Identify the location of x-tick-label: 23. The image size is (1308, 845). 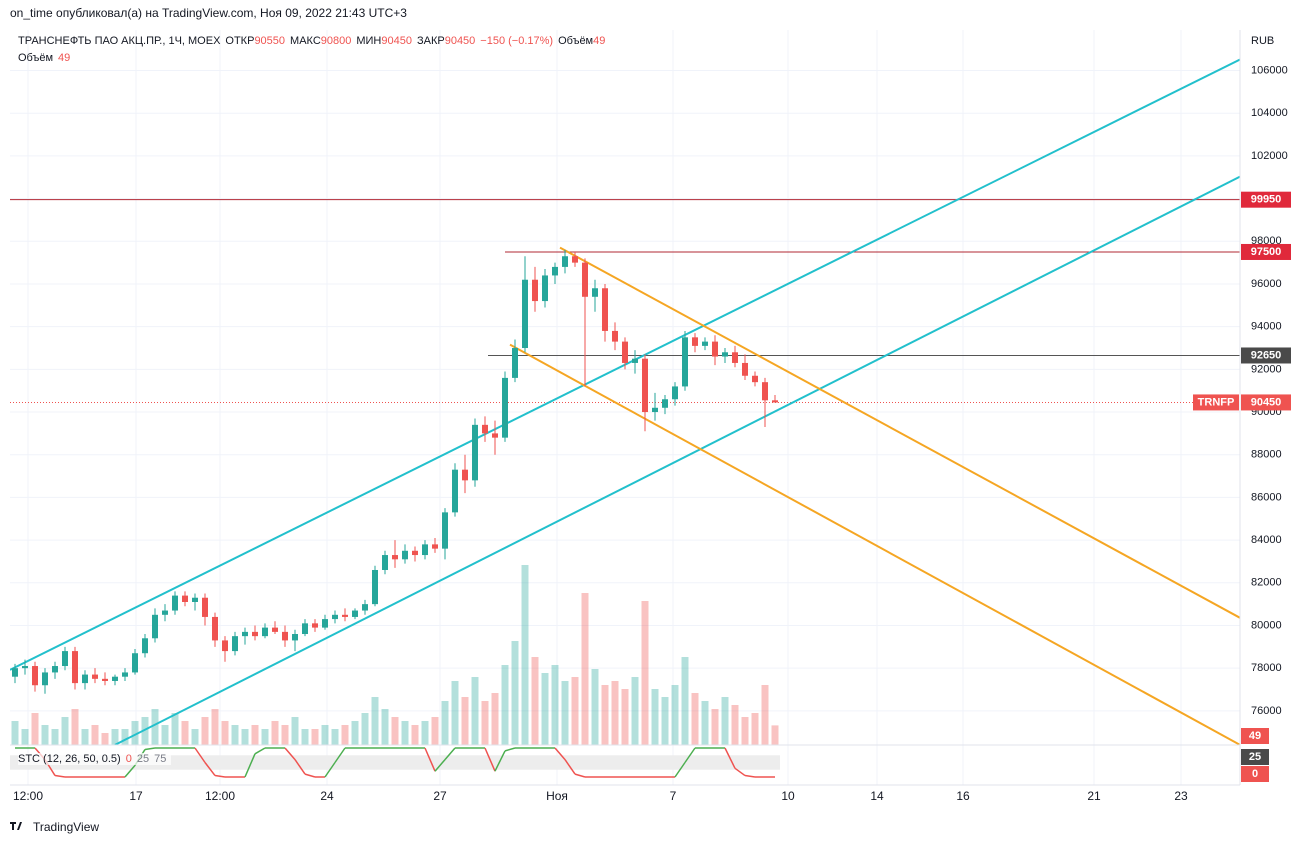
(1181, 796).